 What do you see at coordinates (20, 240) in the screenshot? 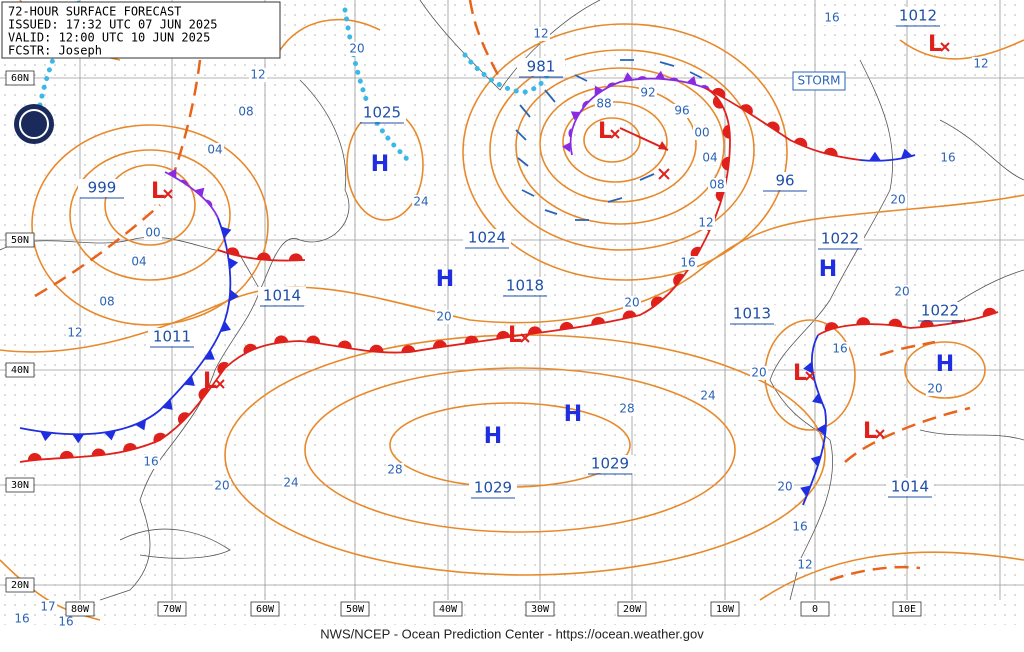
I see `lat-label: 50N` at bounding box center [20, 240].